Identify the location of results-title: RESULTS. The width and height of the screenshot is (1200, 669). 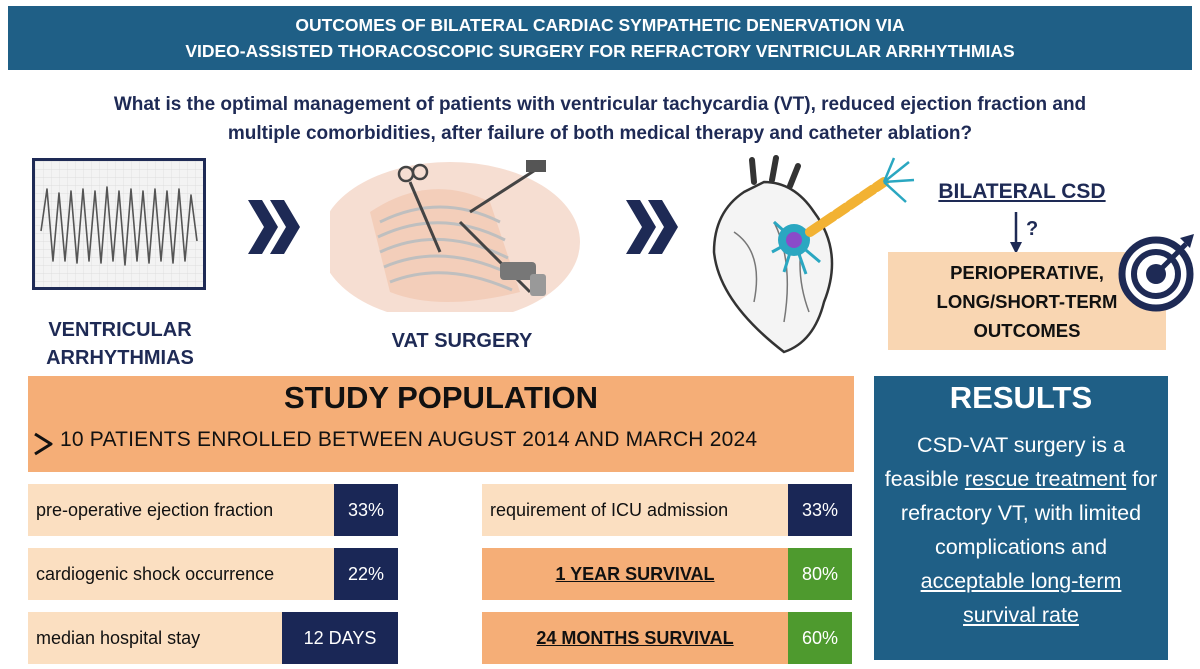
(1021, 397).